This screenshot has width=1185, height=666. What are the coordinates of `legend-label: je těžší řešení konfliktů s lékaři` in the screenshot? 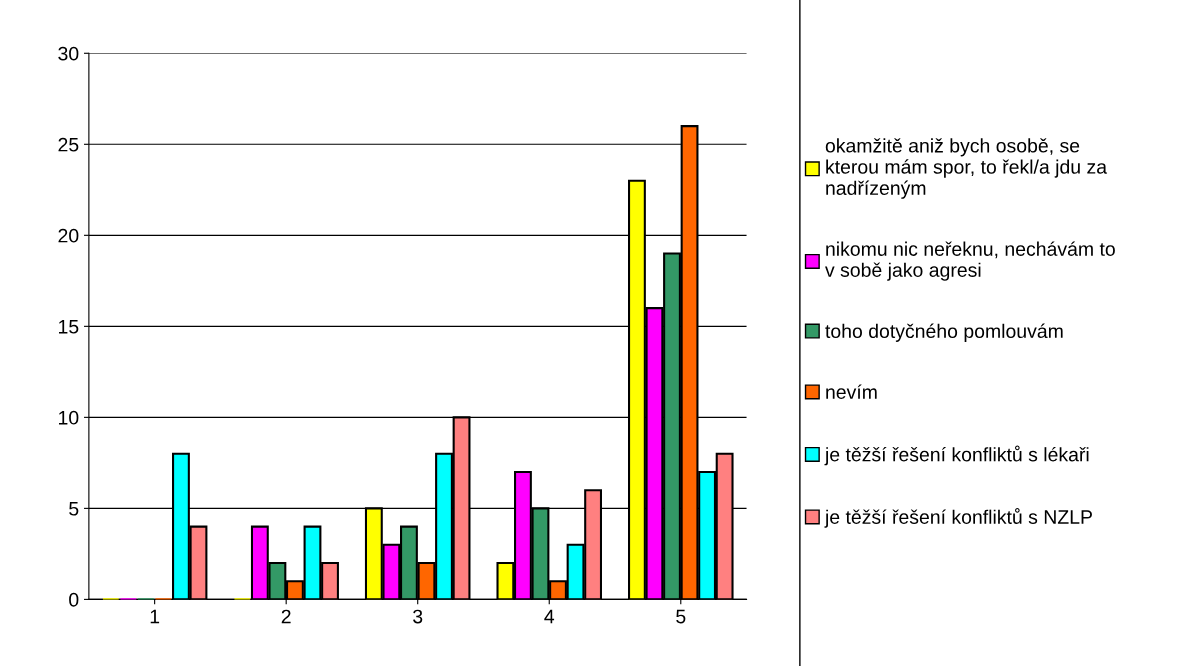 It's located at (956, 455).